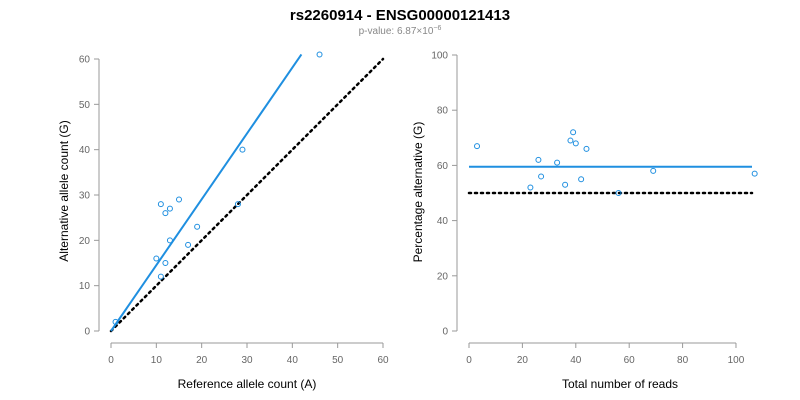 This screenshot has width=800, height=400. Describe the element at coordinates (683, 360) in the screenshot. I see `percentage-x-tick-label: 80` at that location.